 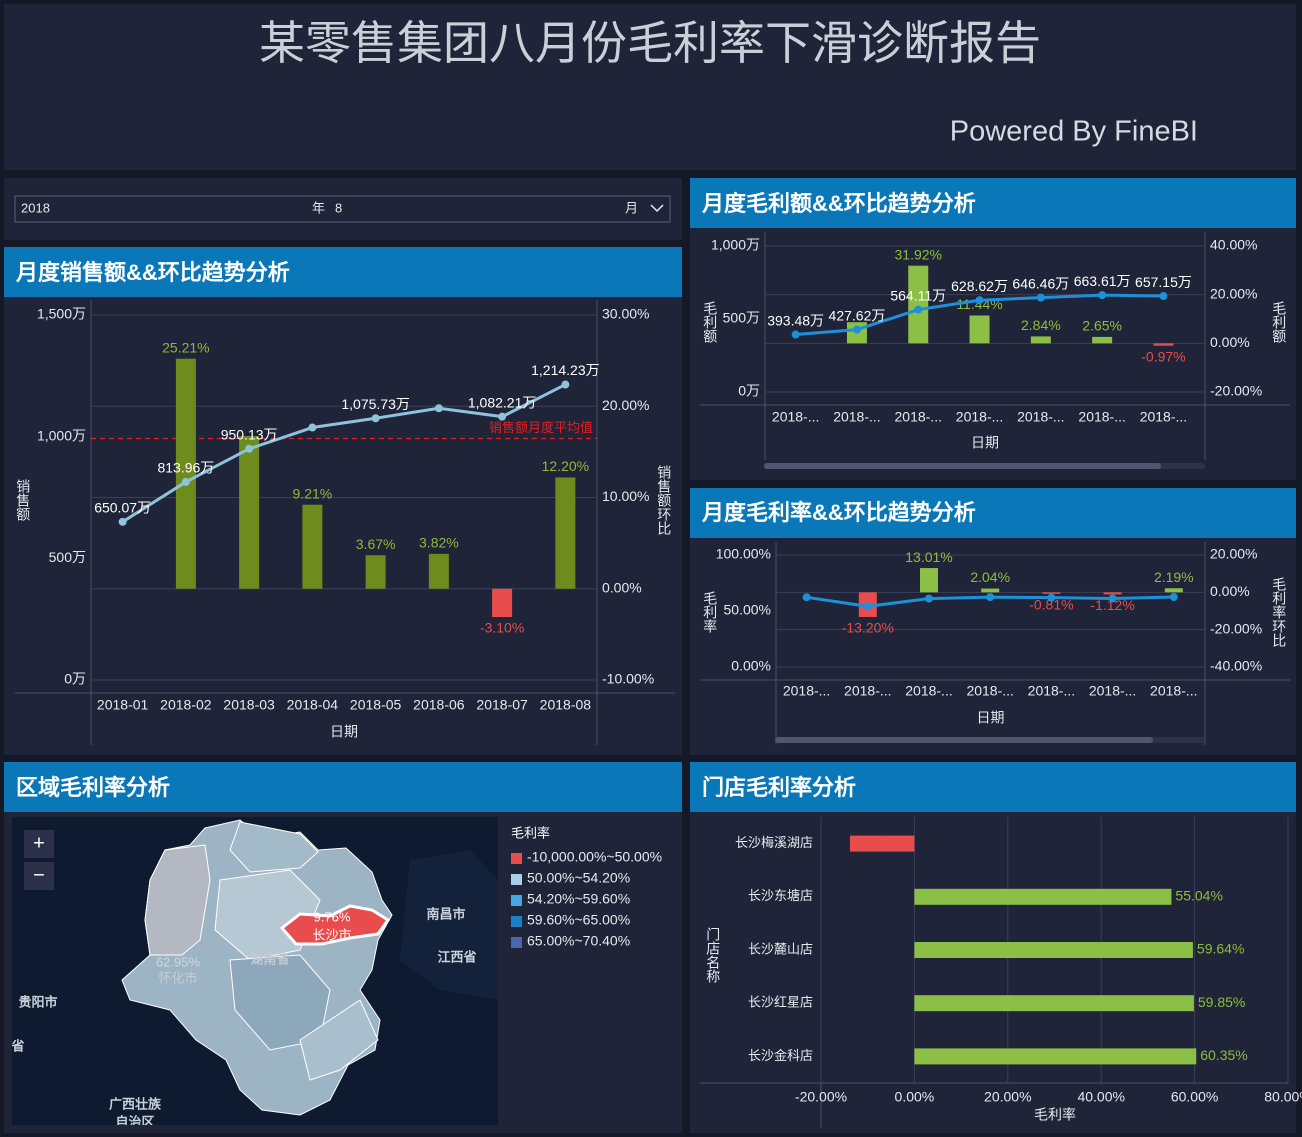 What do you see at coordinates (1279, 322) in the screenshot?
I see `y2-axis-label: 毛利额` at bounding box center [1279, 322].